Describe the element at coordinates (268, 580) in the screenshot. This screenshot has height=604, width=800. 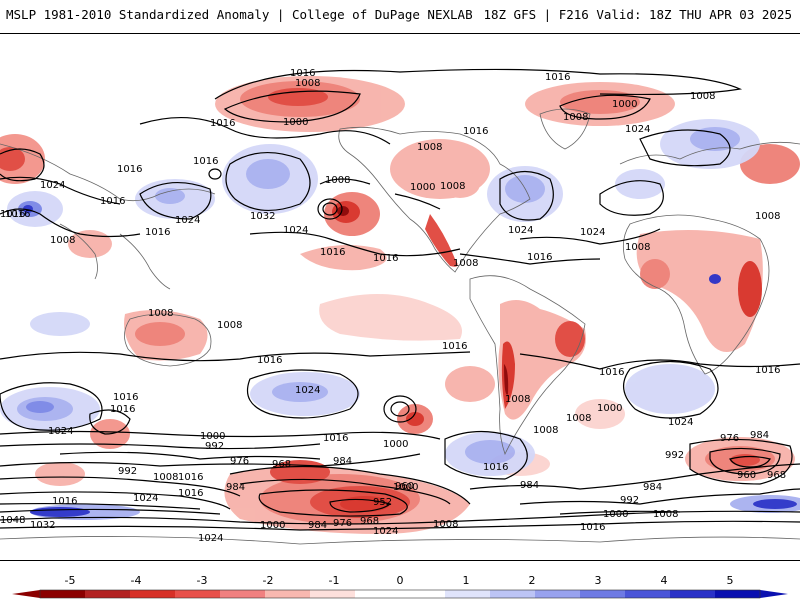
I see `colorbar-tick-label: -2` at that location.